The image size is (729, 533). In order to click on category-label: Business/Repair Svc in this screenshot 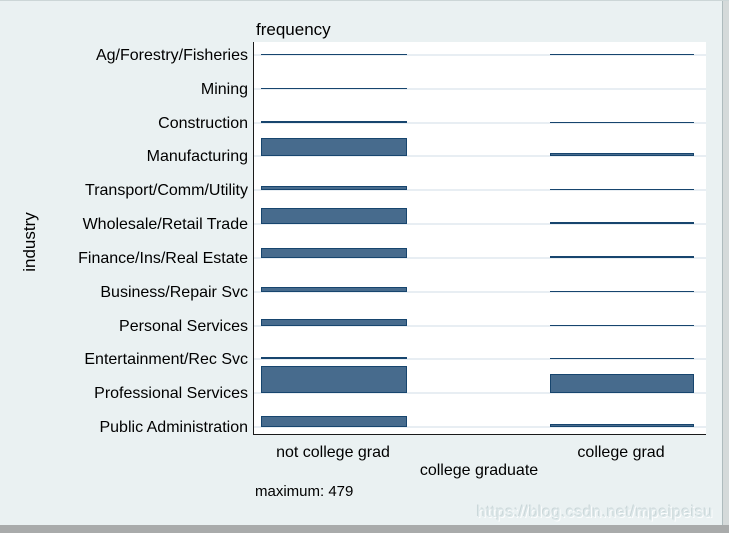, I will do `click(174, 292)`.